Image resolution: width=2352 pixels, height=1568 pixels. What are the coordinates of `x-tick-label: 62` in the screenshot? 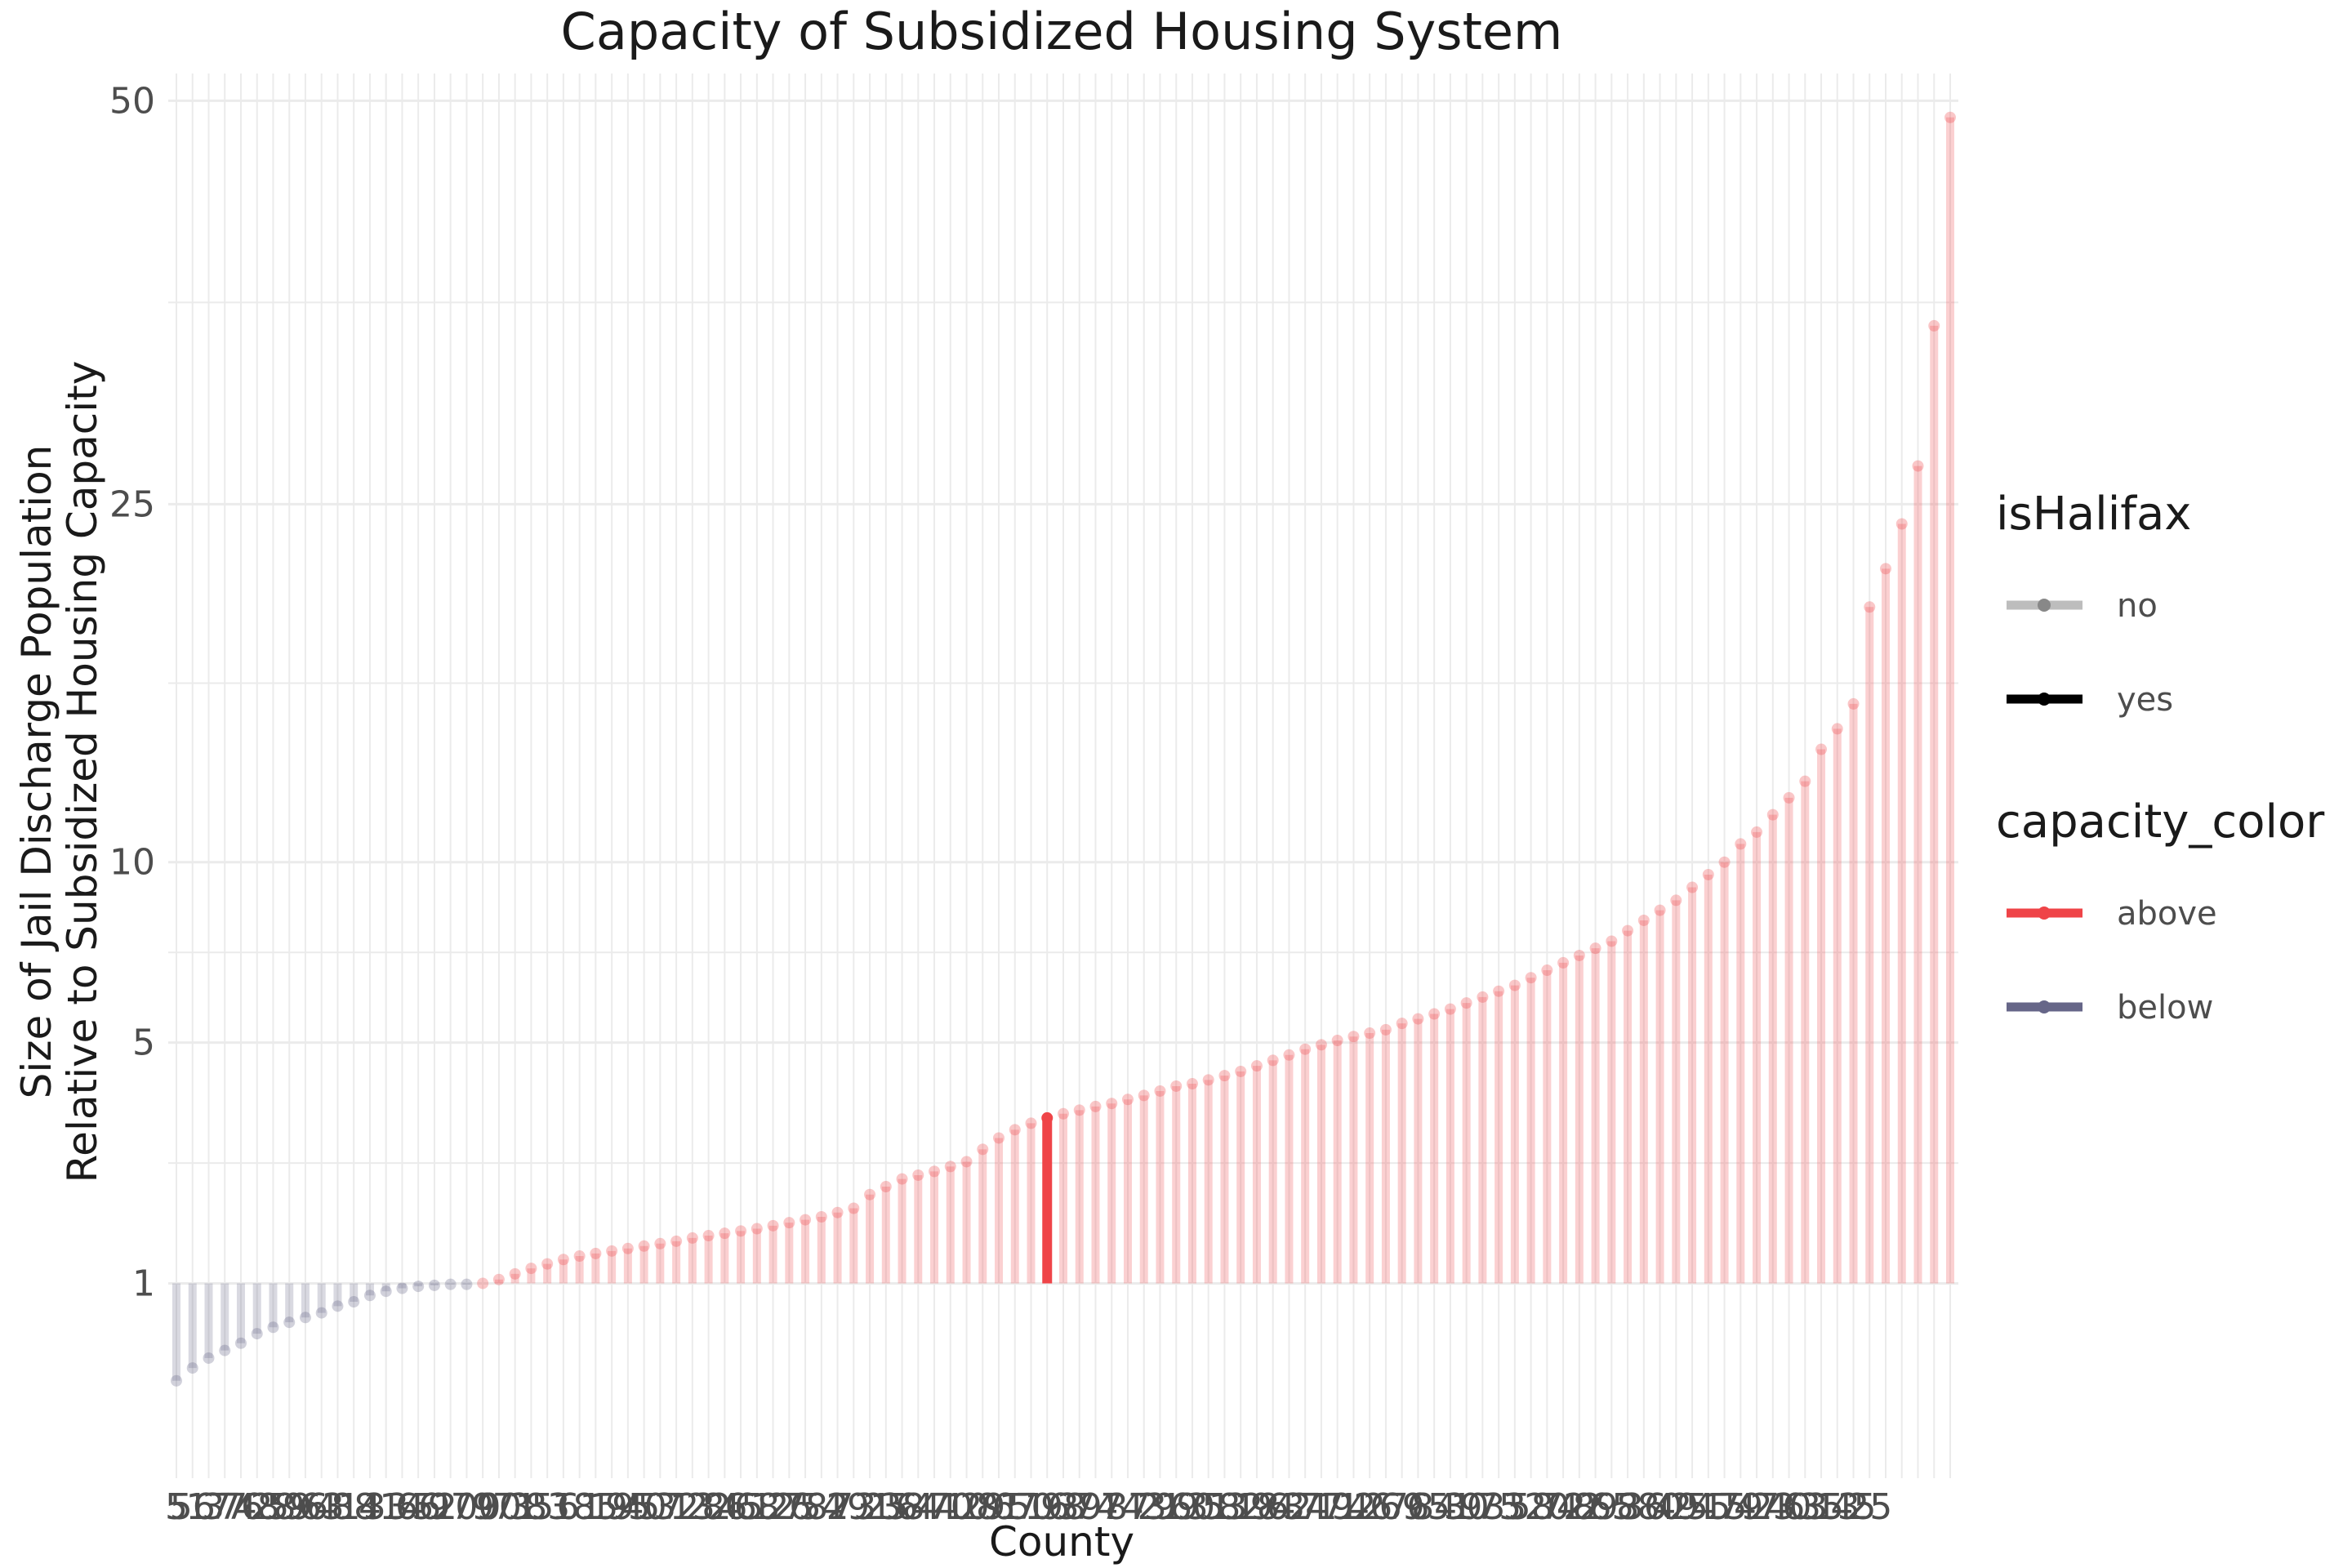 It's located at (1289, 1507).